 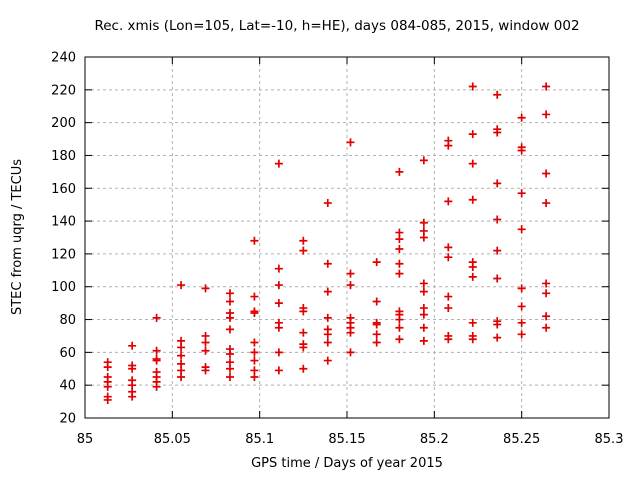 I want to click on y-tick-label: 20, so click(x=67, y=419).